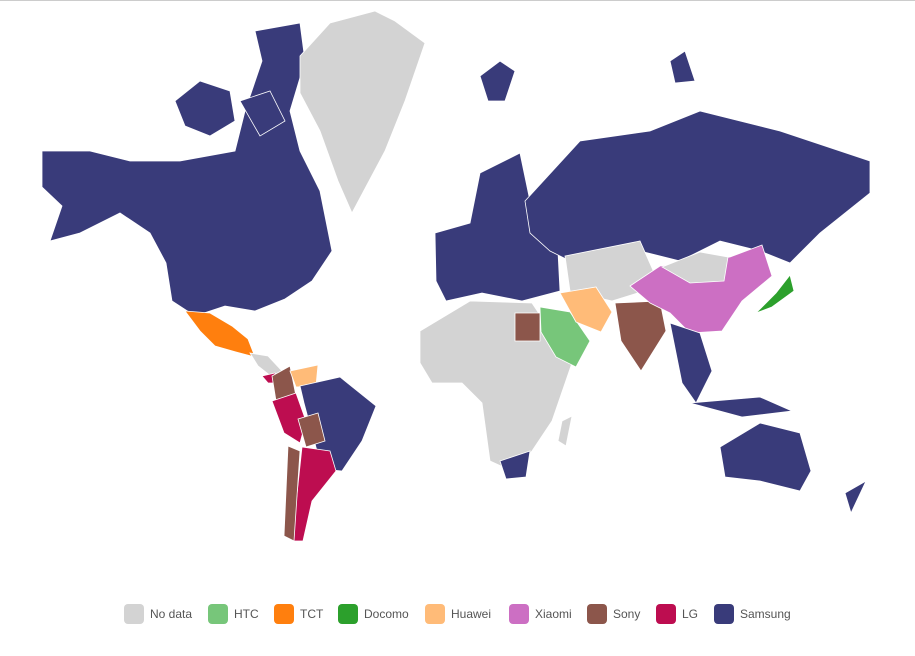  Describe the element at coordinates (690, 614) in the screenshot. I see `legend-label: LG` at that location.